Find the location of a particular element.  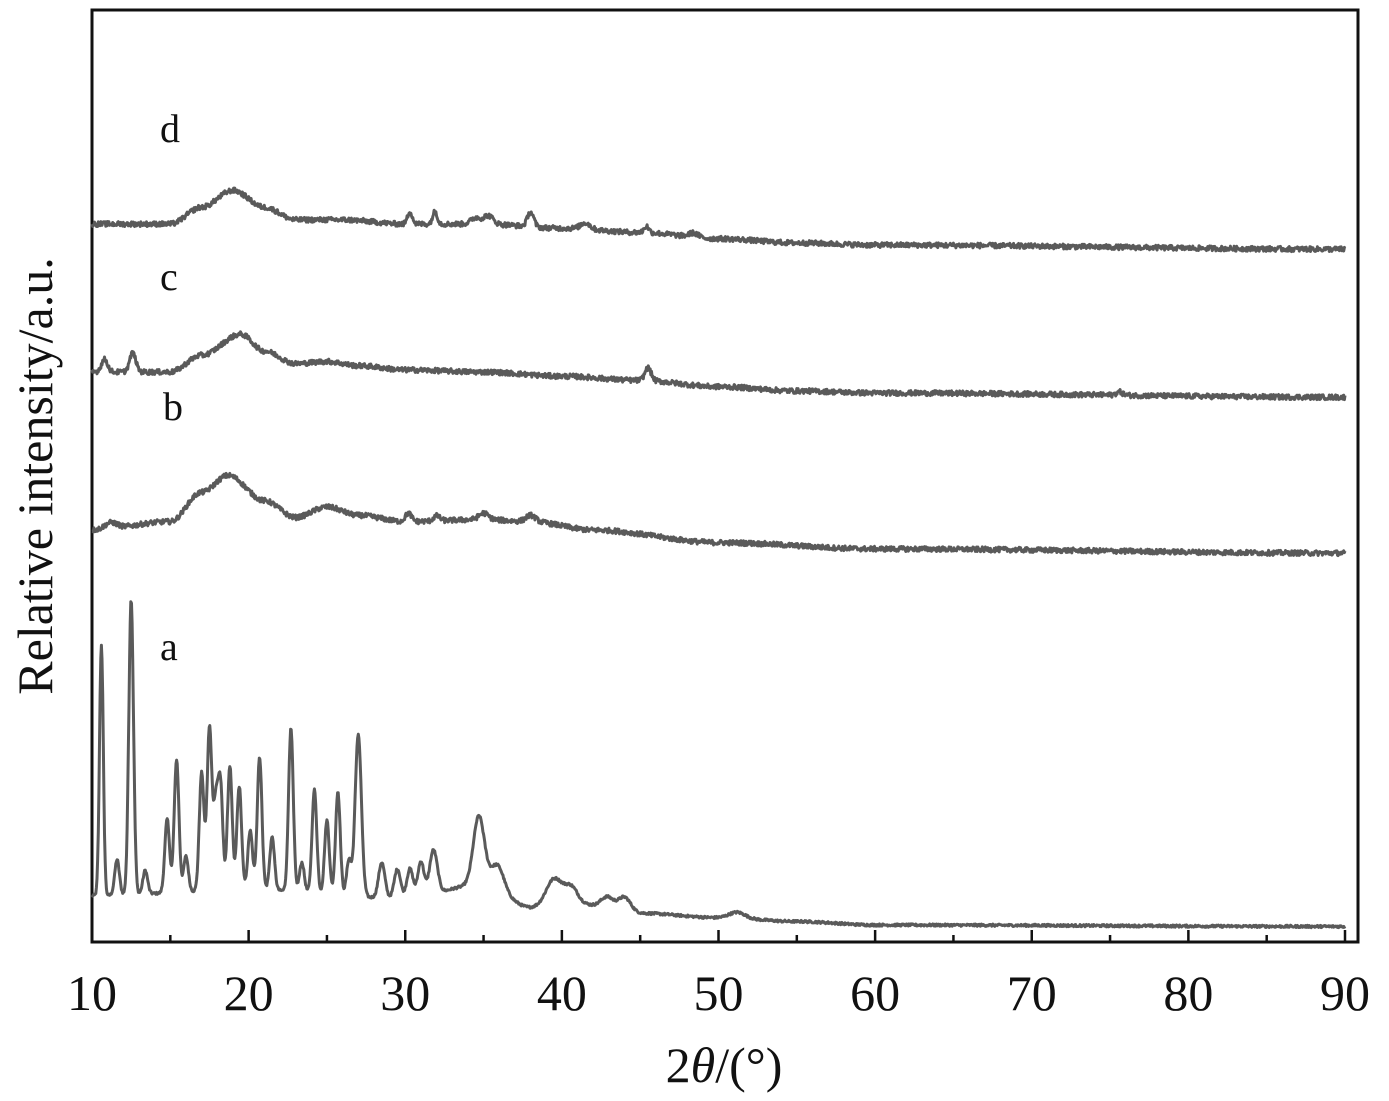

x-tick-label: 40 is located at coordinates (562, 993).